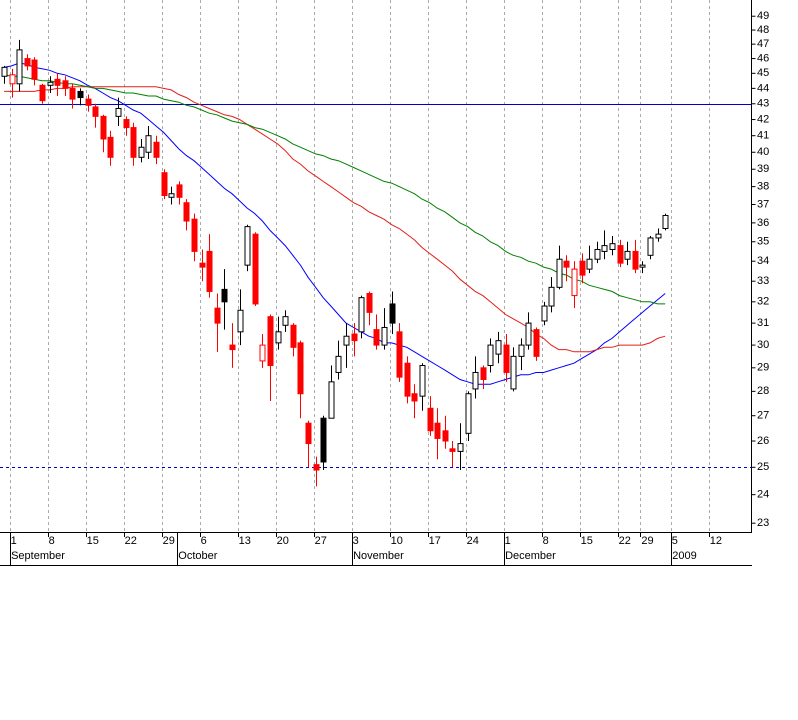 The width and height of the screenshot is (798, 720). Describe the element at coordinates (763, 169) in the screenshot. I see `y-tick-label: 39` at that location.